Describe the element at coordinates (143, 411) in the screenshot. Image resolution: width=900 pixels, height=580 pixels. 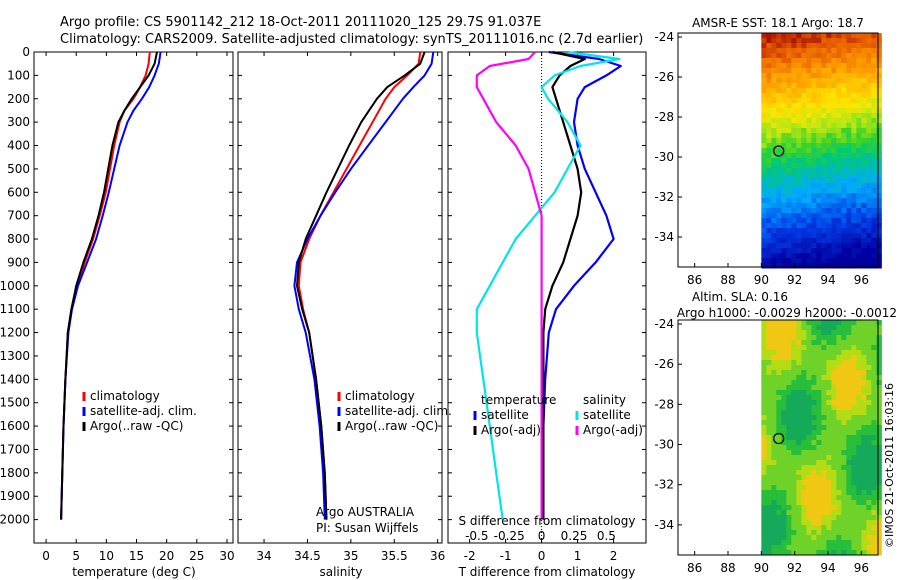
I see `legend-label: satellite-adj. clim.` at that location.